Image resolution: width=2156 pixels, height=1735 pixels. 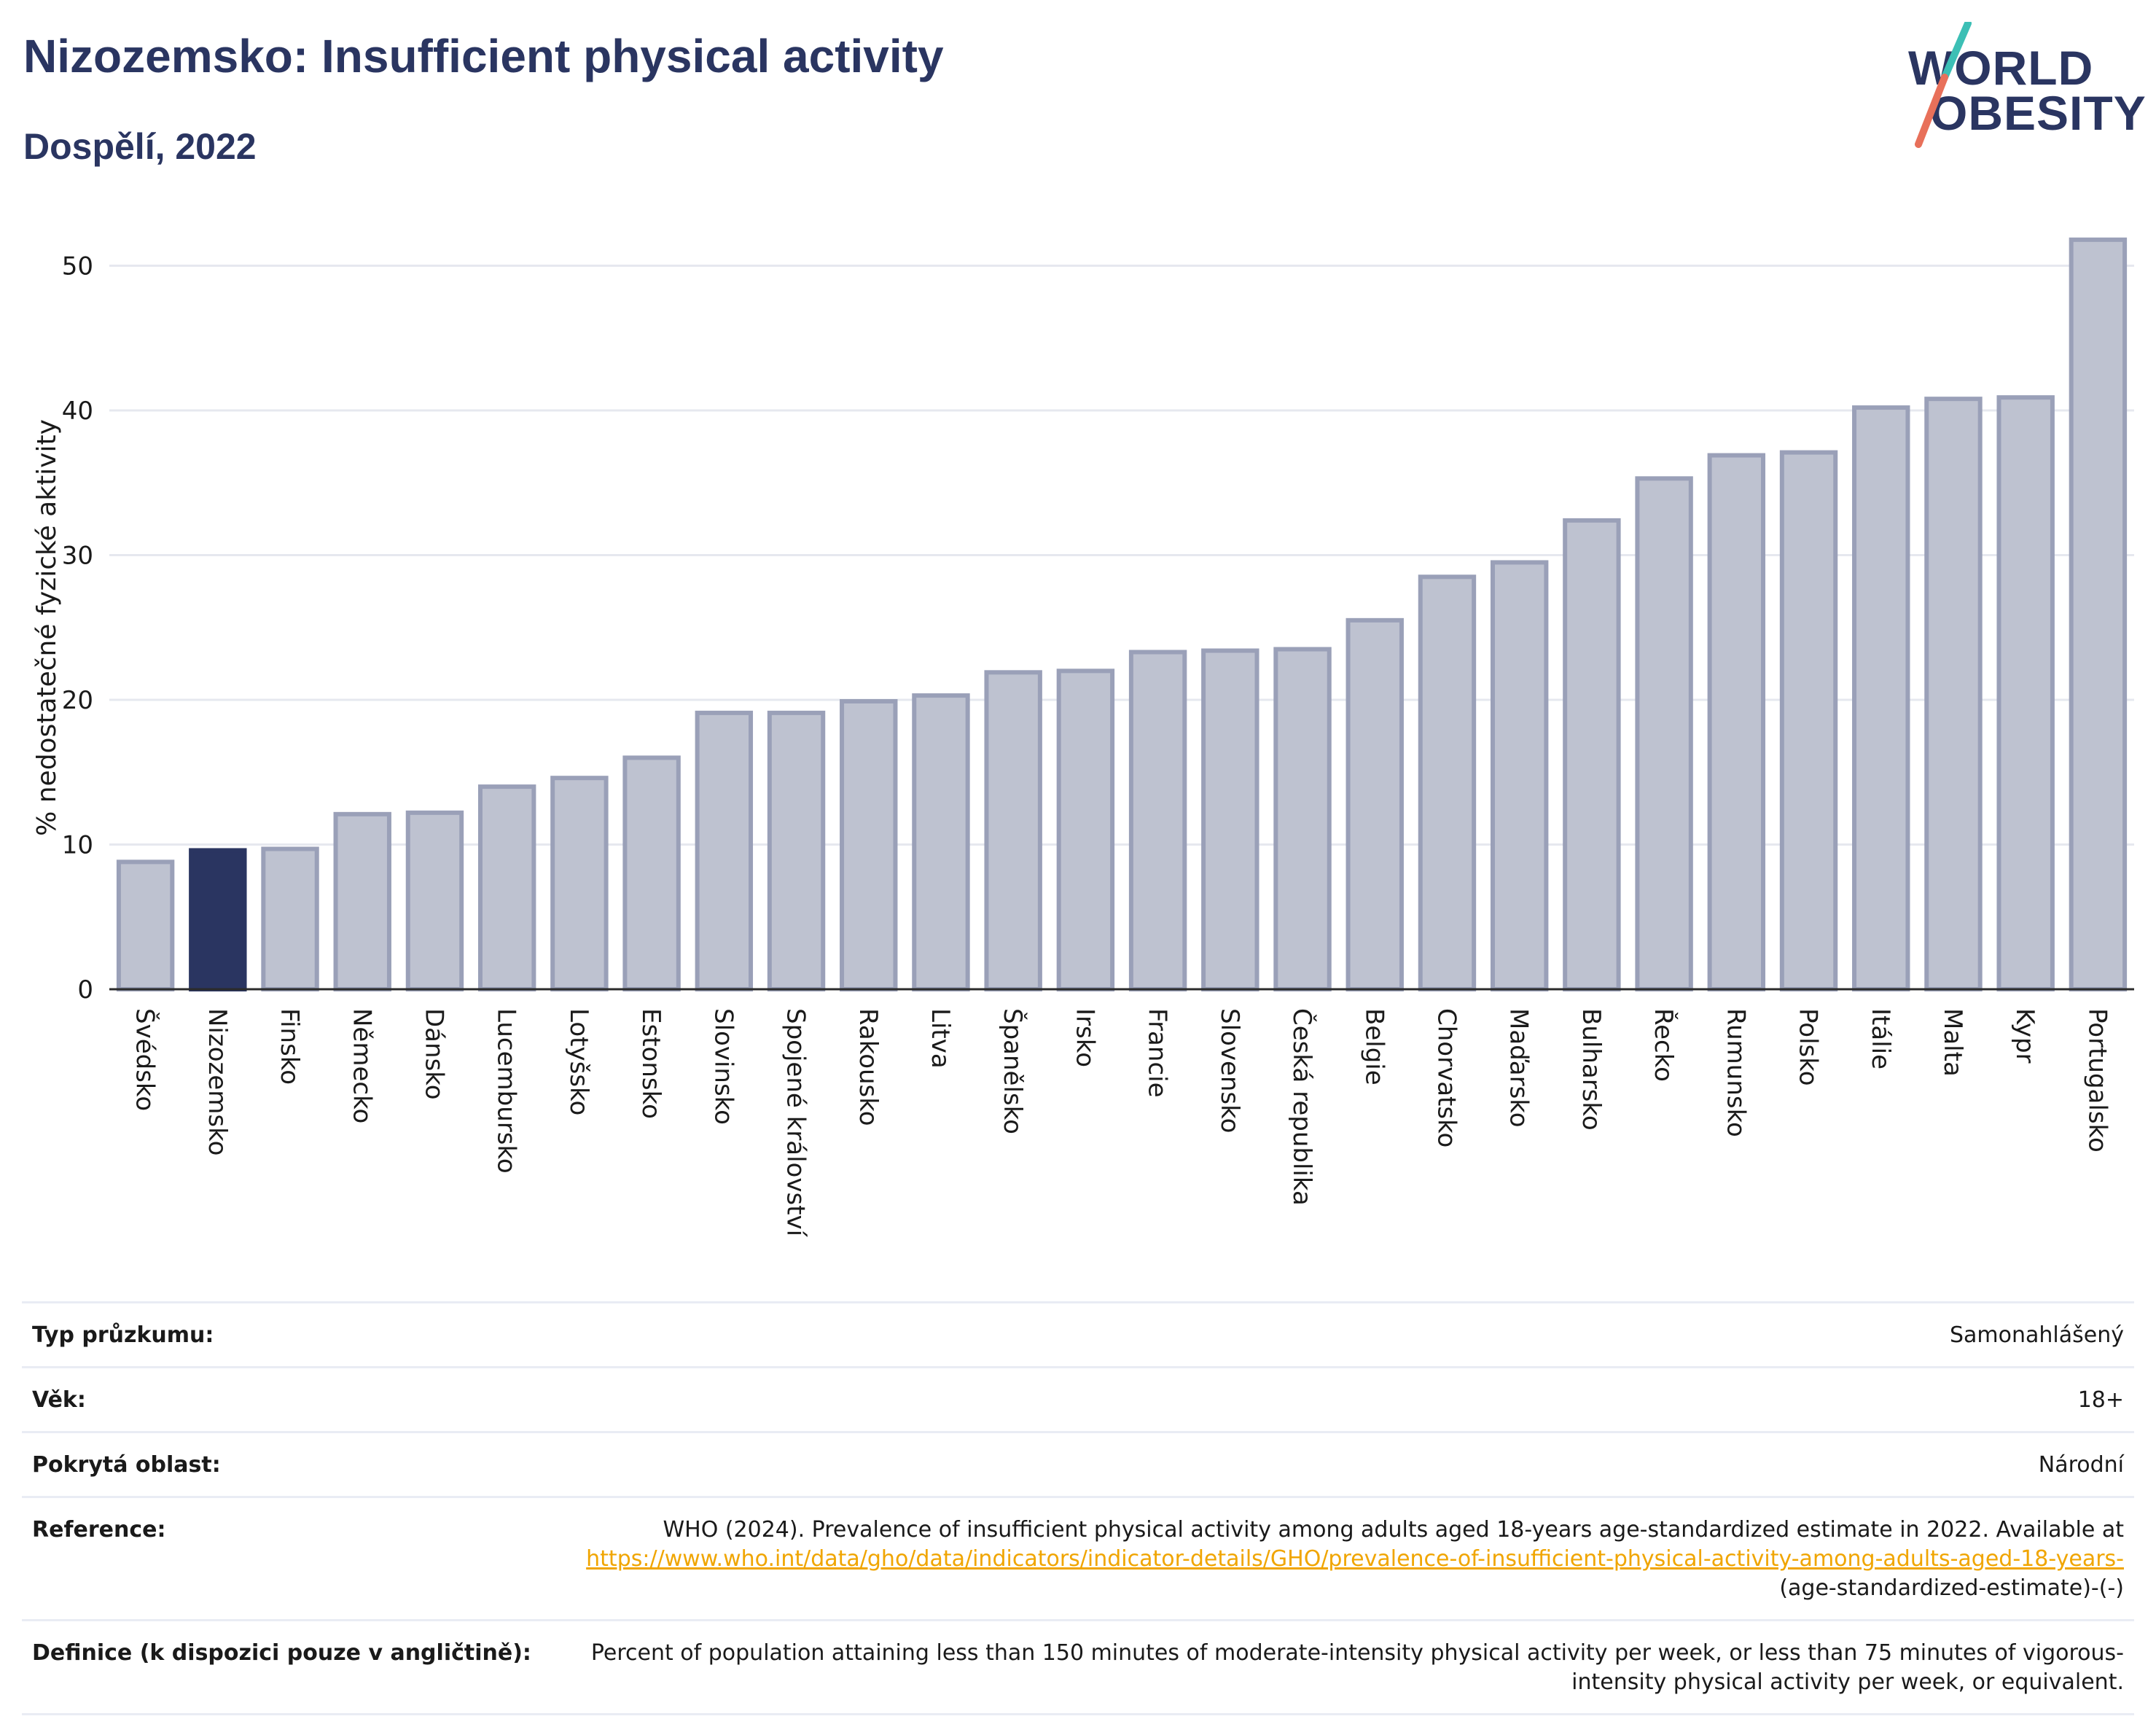 I want to click on y-tick-label: 10, so click(x=78, y=845).